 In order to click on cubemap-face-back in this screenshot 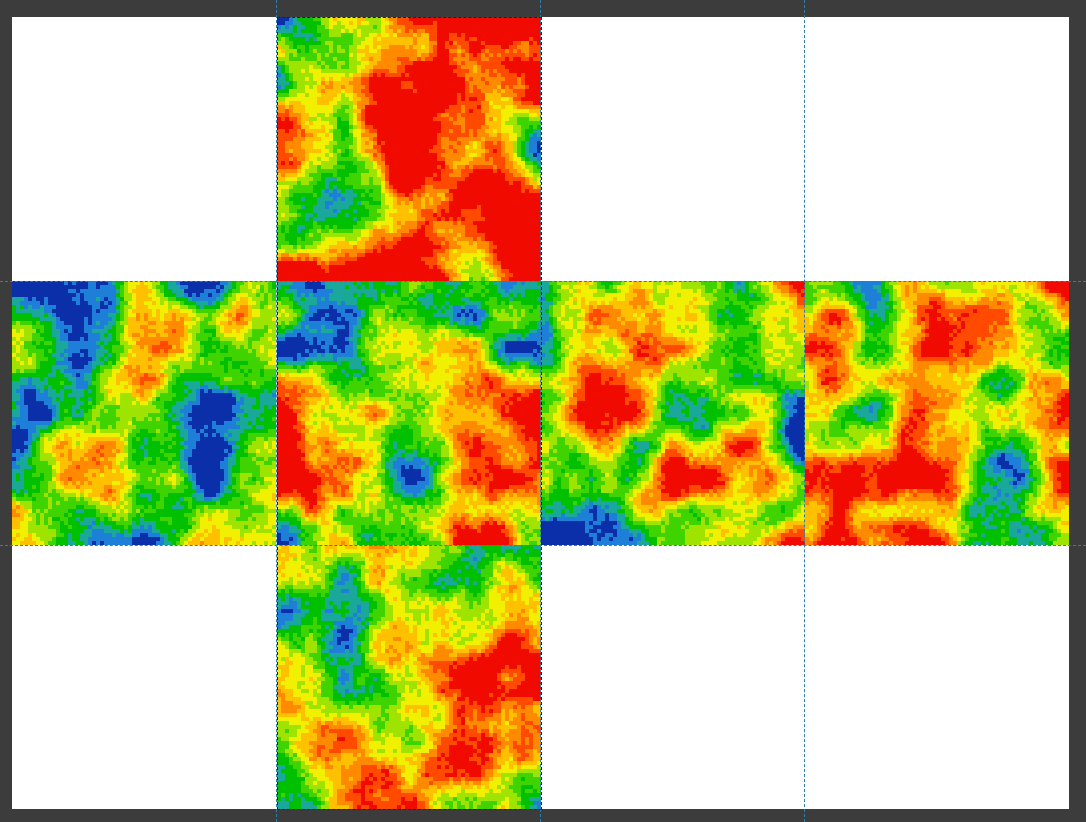, I will do `click(937, 413)`.